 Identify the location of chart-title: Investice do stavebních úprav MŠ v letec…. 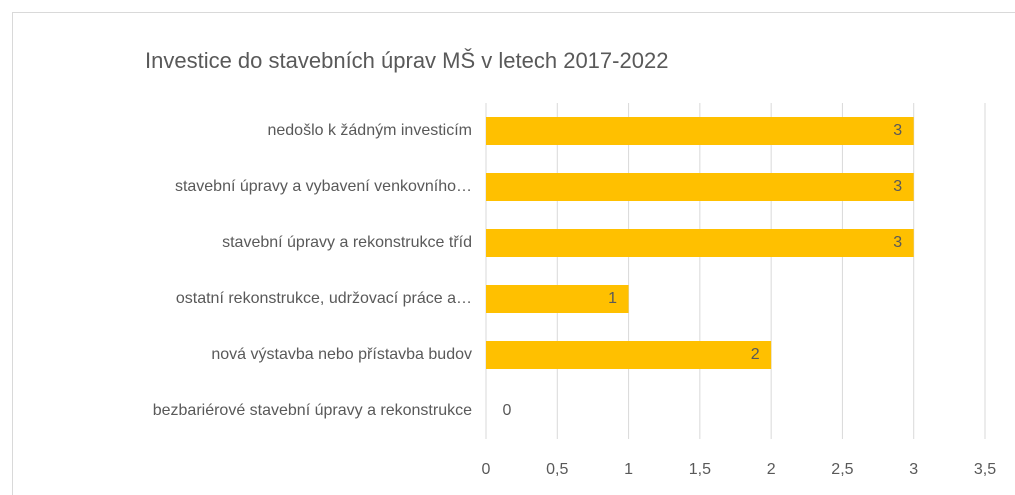
(406, 60).